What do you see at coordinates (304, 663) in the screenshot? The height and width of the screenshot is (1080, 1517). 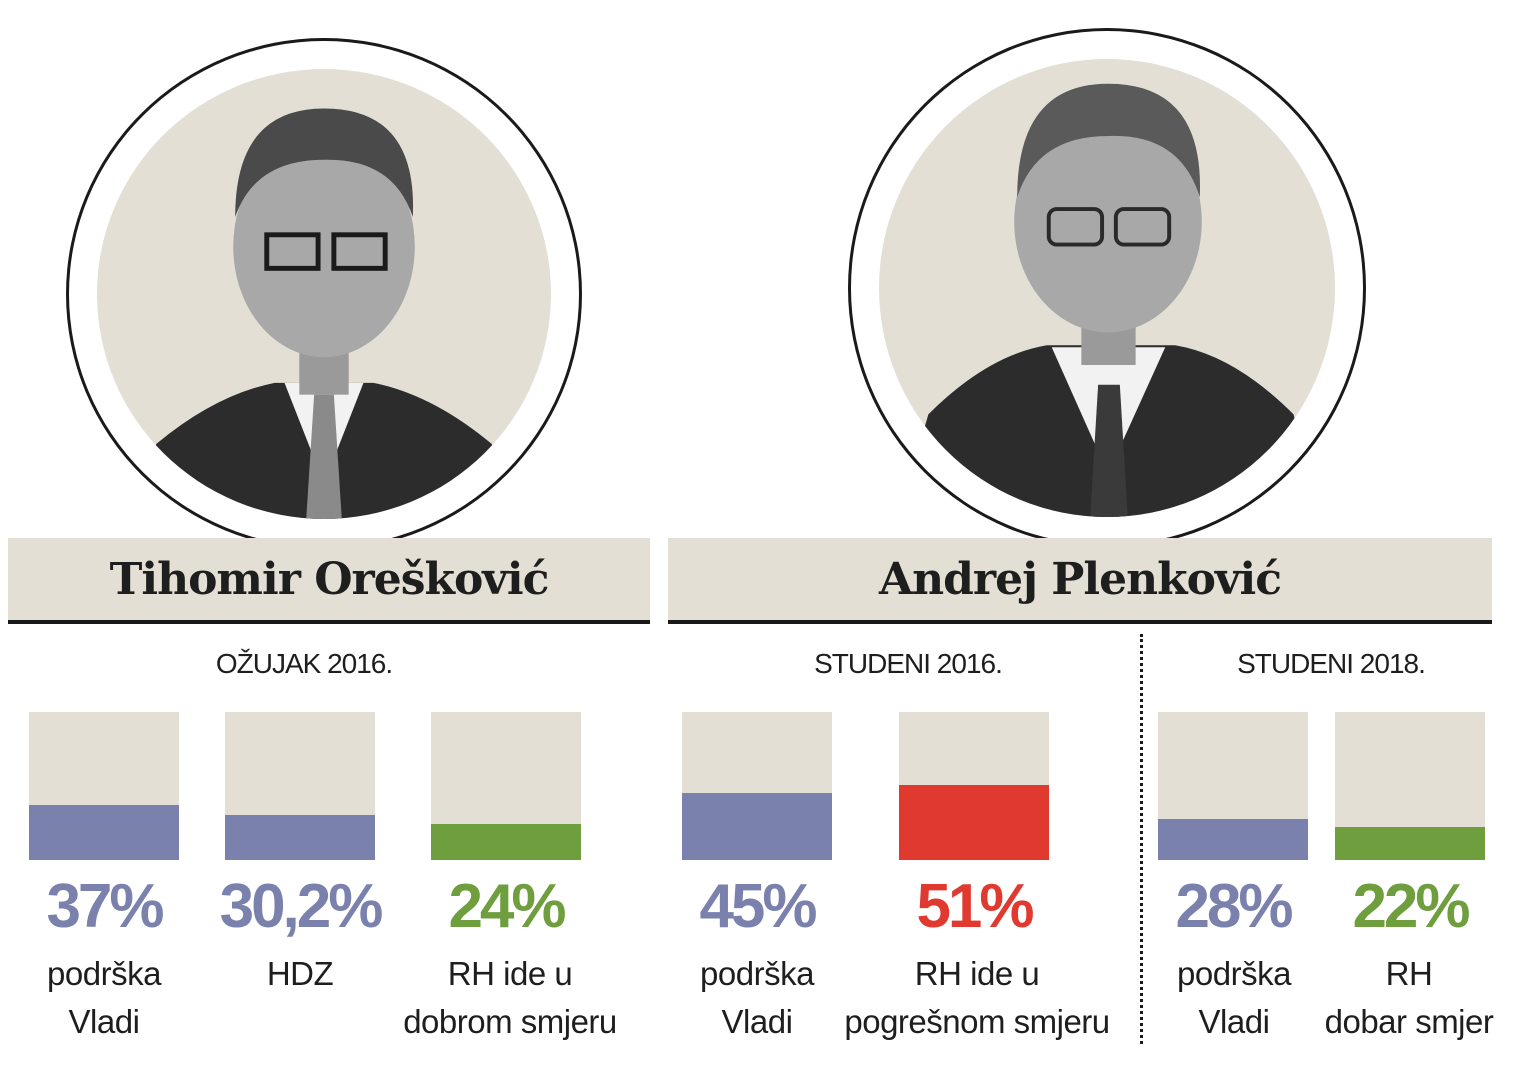 I see `period-header: OŽUJAK 2016.` at bounding box center [304, 663].